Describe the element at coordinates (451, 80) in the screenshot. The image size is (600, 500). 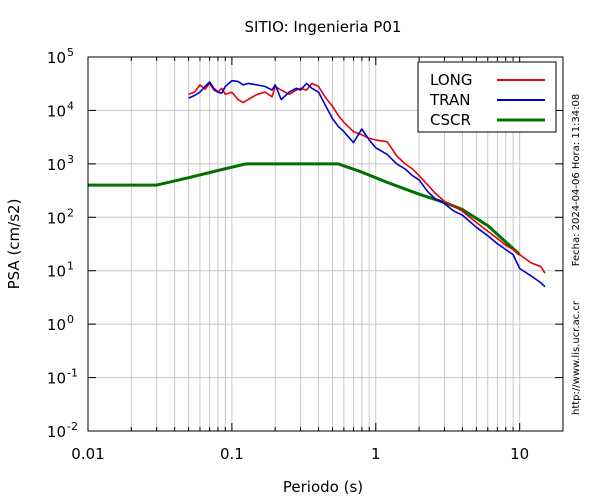
I see `legend-label-long: LONG` at that location.